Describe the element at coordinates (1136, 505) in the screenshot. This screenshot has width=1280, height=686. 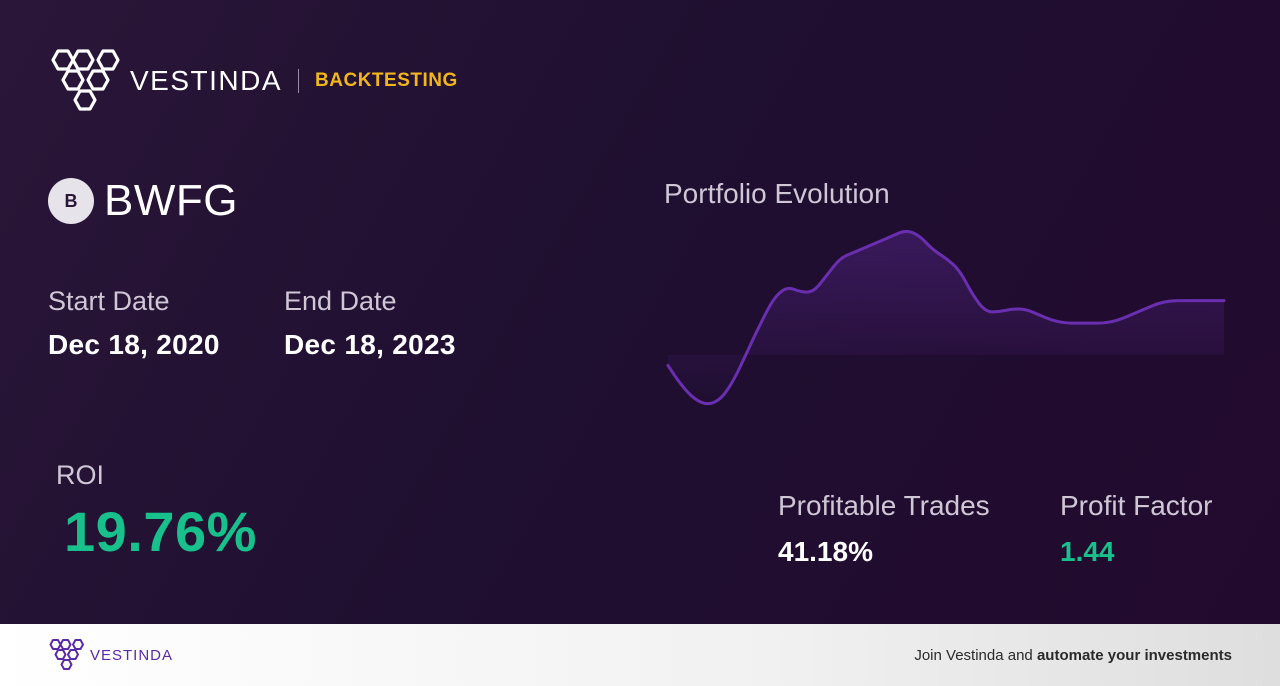
I see `profit-factor-label: Profit Factor` at that location.